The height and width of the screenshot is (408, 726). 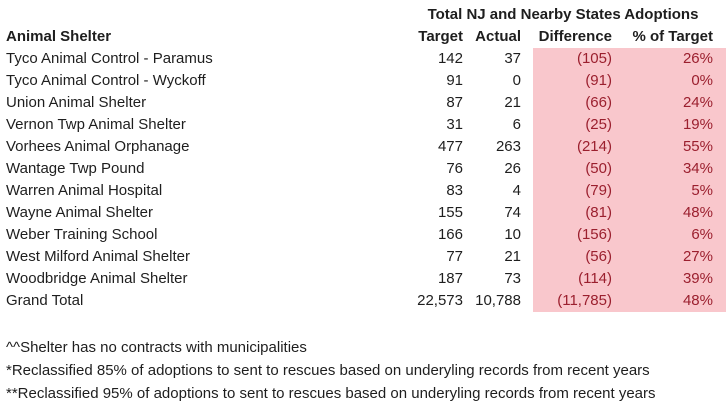 I want to click on cell-target-value: 477, so click(x=450, y=146).